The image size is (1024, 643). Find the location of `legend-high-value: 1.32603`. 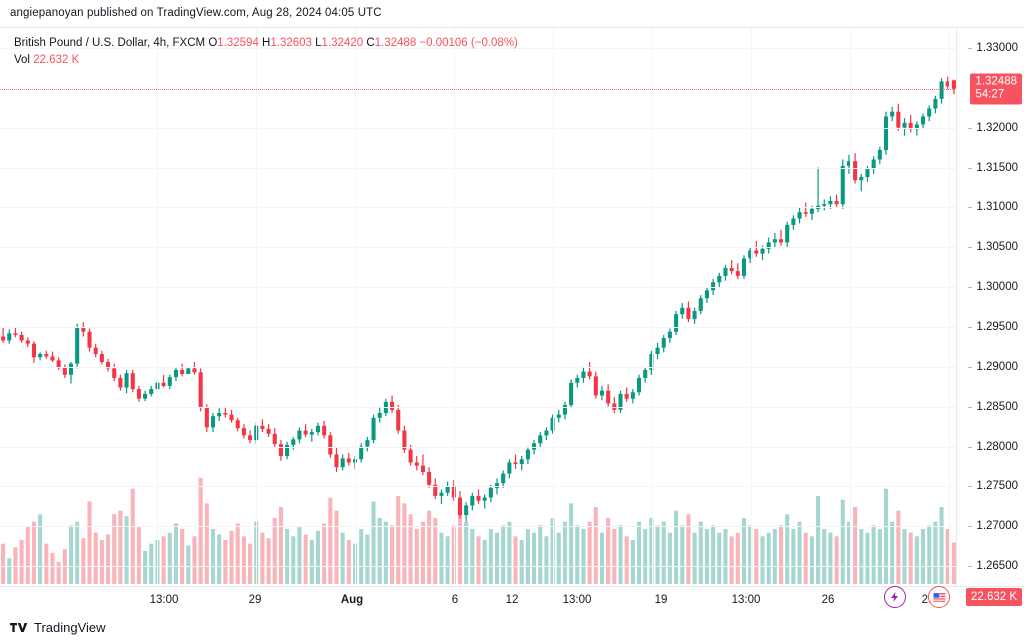

legend-high-value: 1.32603 is located at coordinates (291, 43).